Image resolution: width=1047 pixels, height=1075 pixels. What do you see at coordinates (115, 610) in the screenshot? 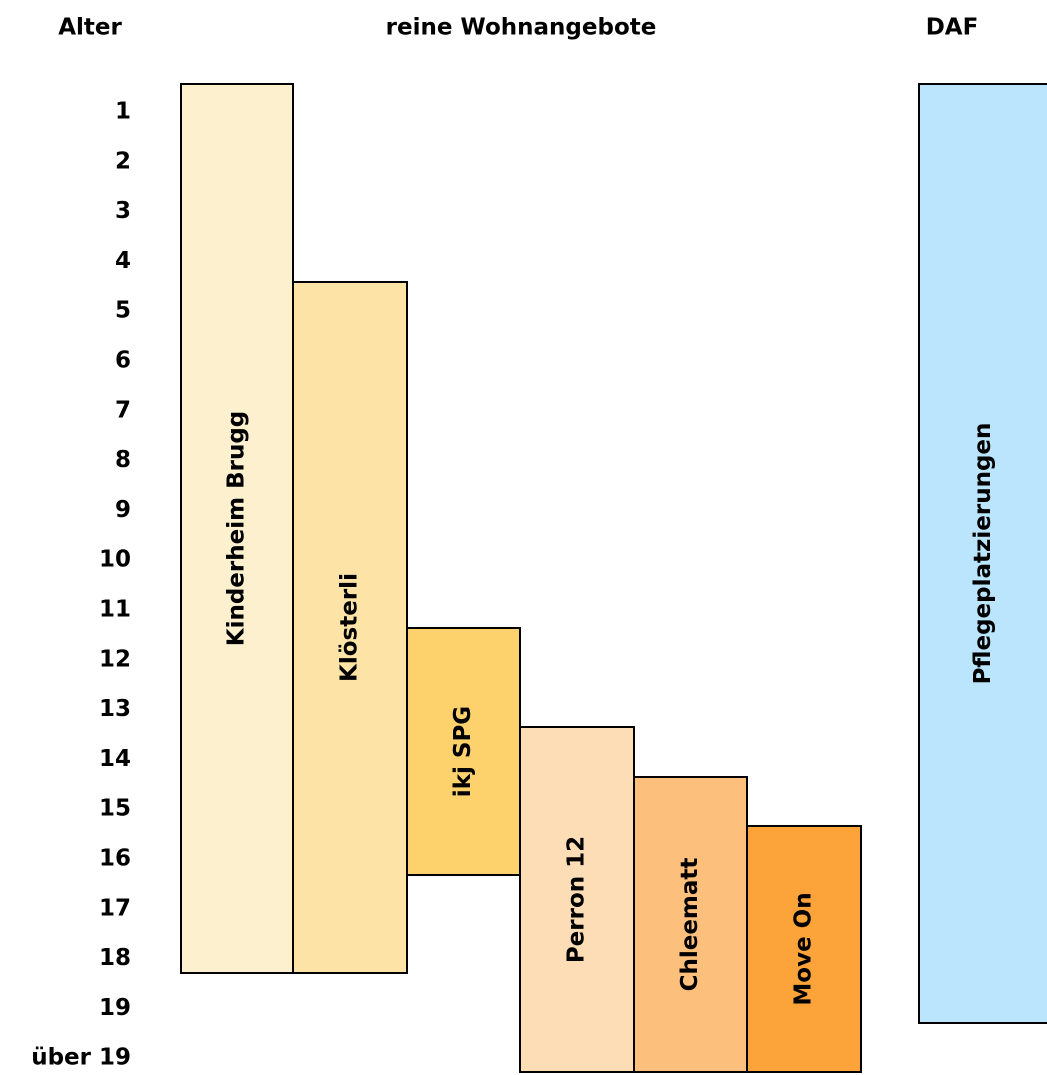
I see `age-label: 11` at bounding box center [115, 610].